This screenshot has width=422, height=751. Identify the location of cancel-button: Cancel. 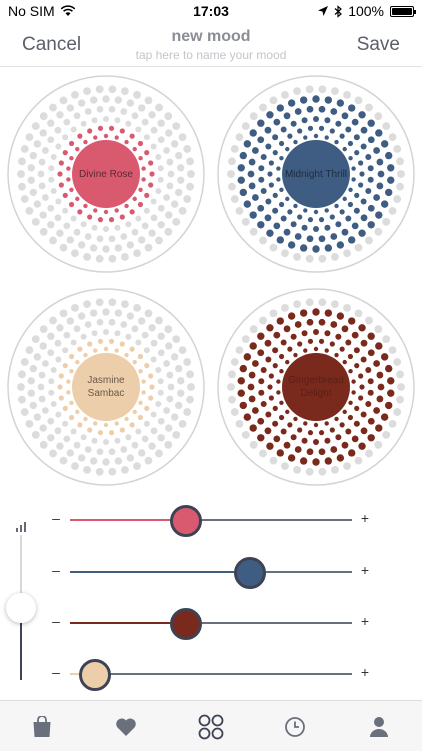
(52, 44).